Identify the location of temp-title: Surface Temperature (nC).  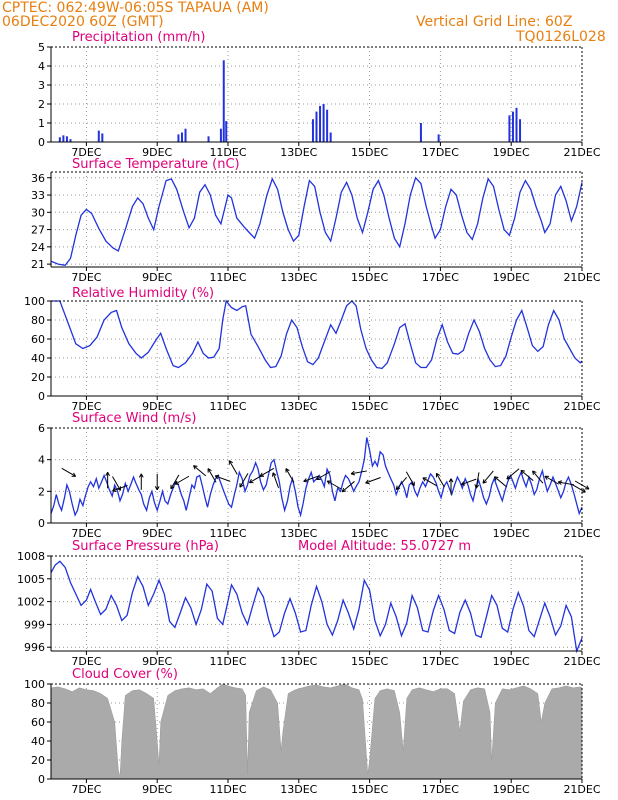
(156, 164).